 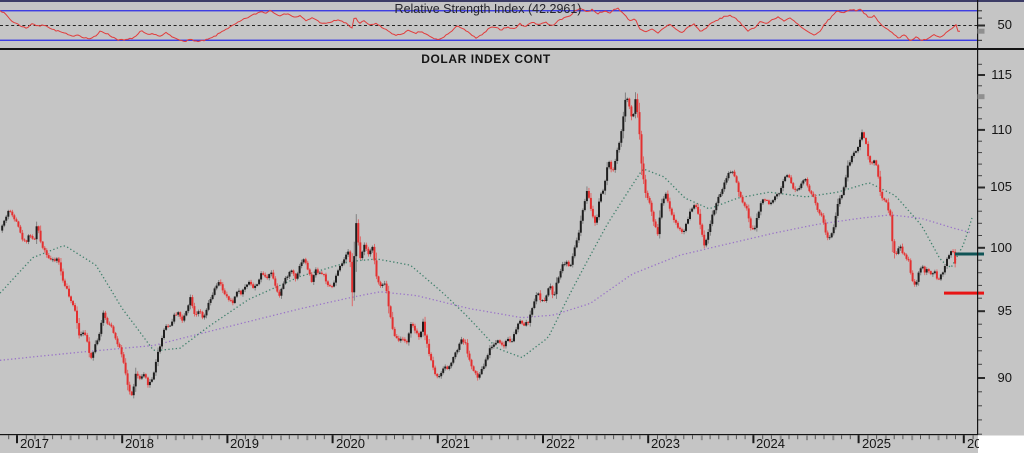 I want to click on rsi-line, so click(x=480, y=25).